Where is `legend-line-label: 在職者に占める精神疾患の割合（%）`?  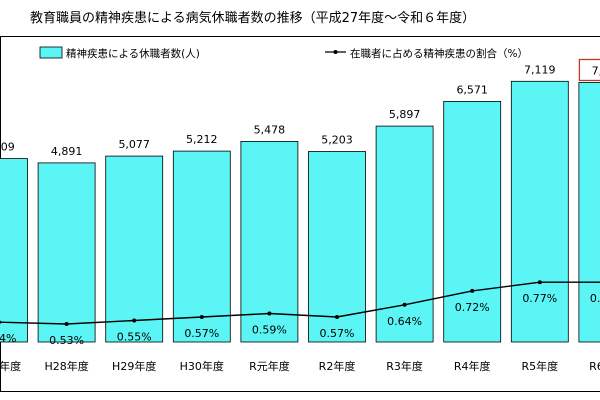 legend-line-label: 在職者に占める精神疾患の割合（%） is located at coordinates (439, 53).